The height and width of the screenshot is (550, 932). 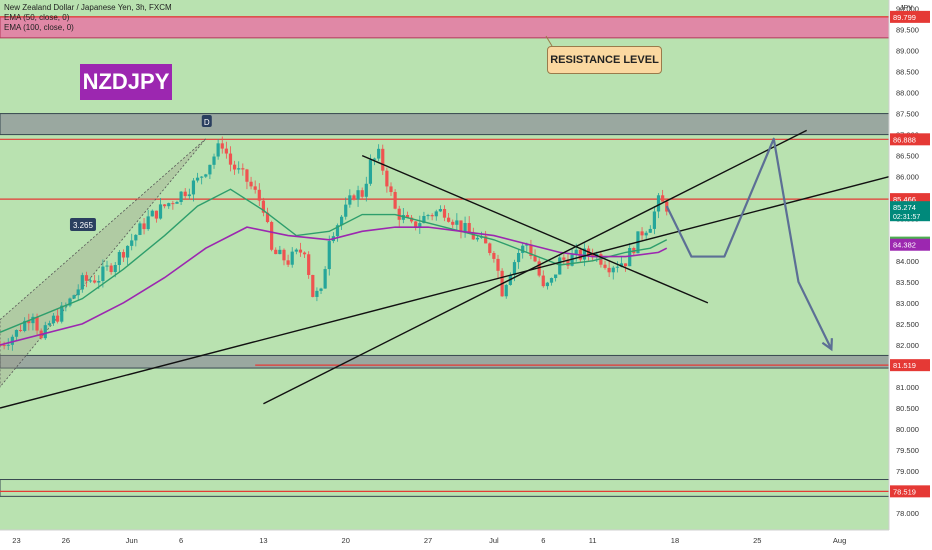 I want to click on trendline-descending, so click(x=535, y=229).